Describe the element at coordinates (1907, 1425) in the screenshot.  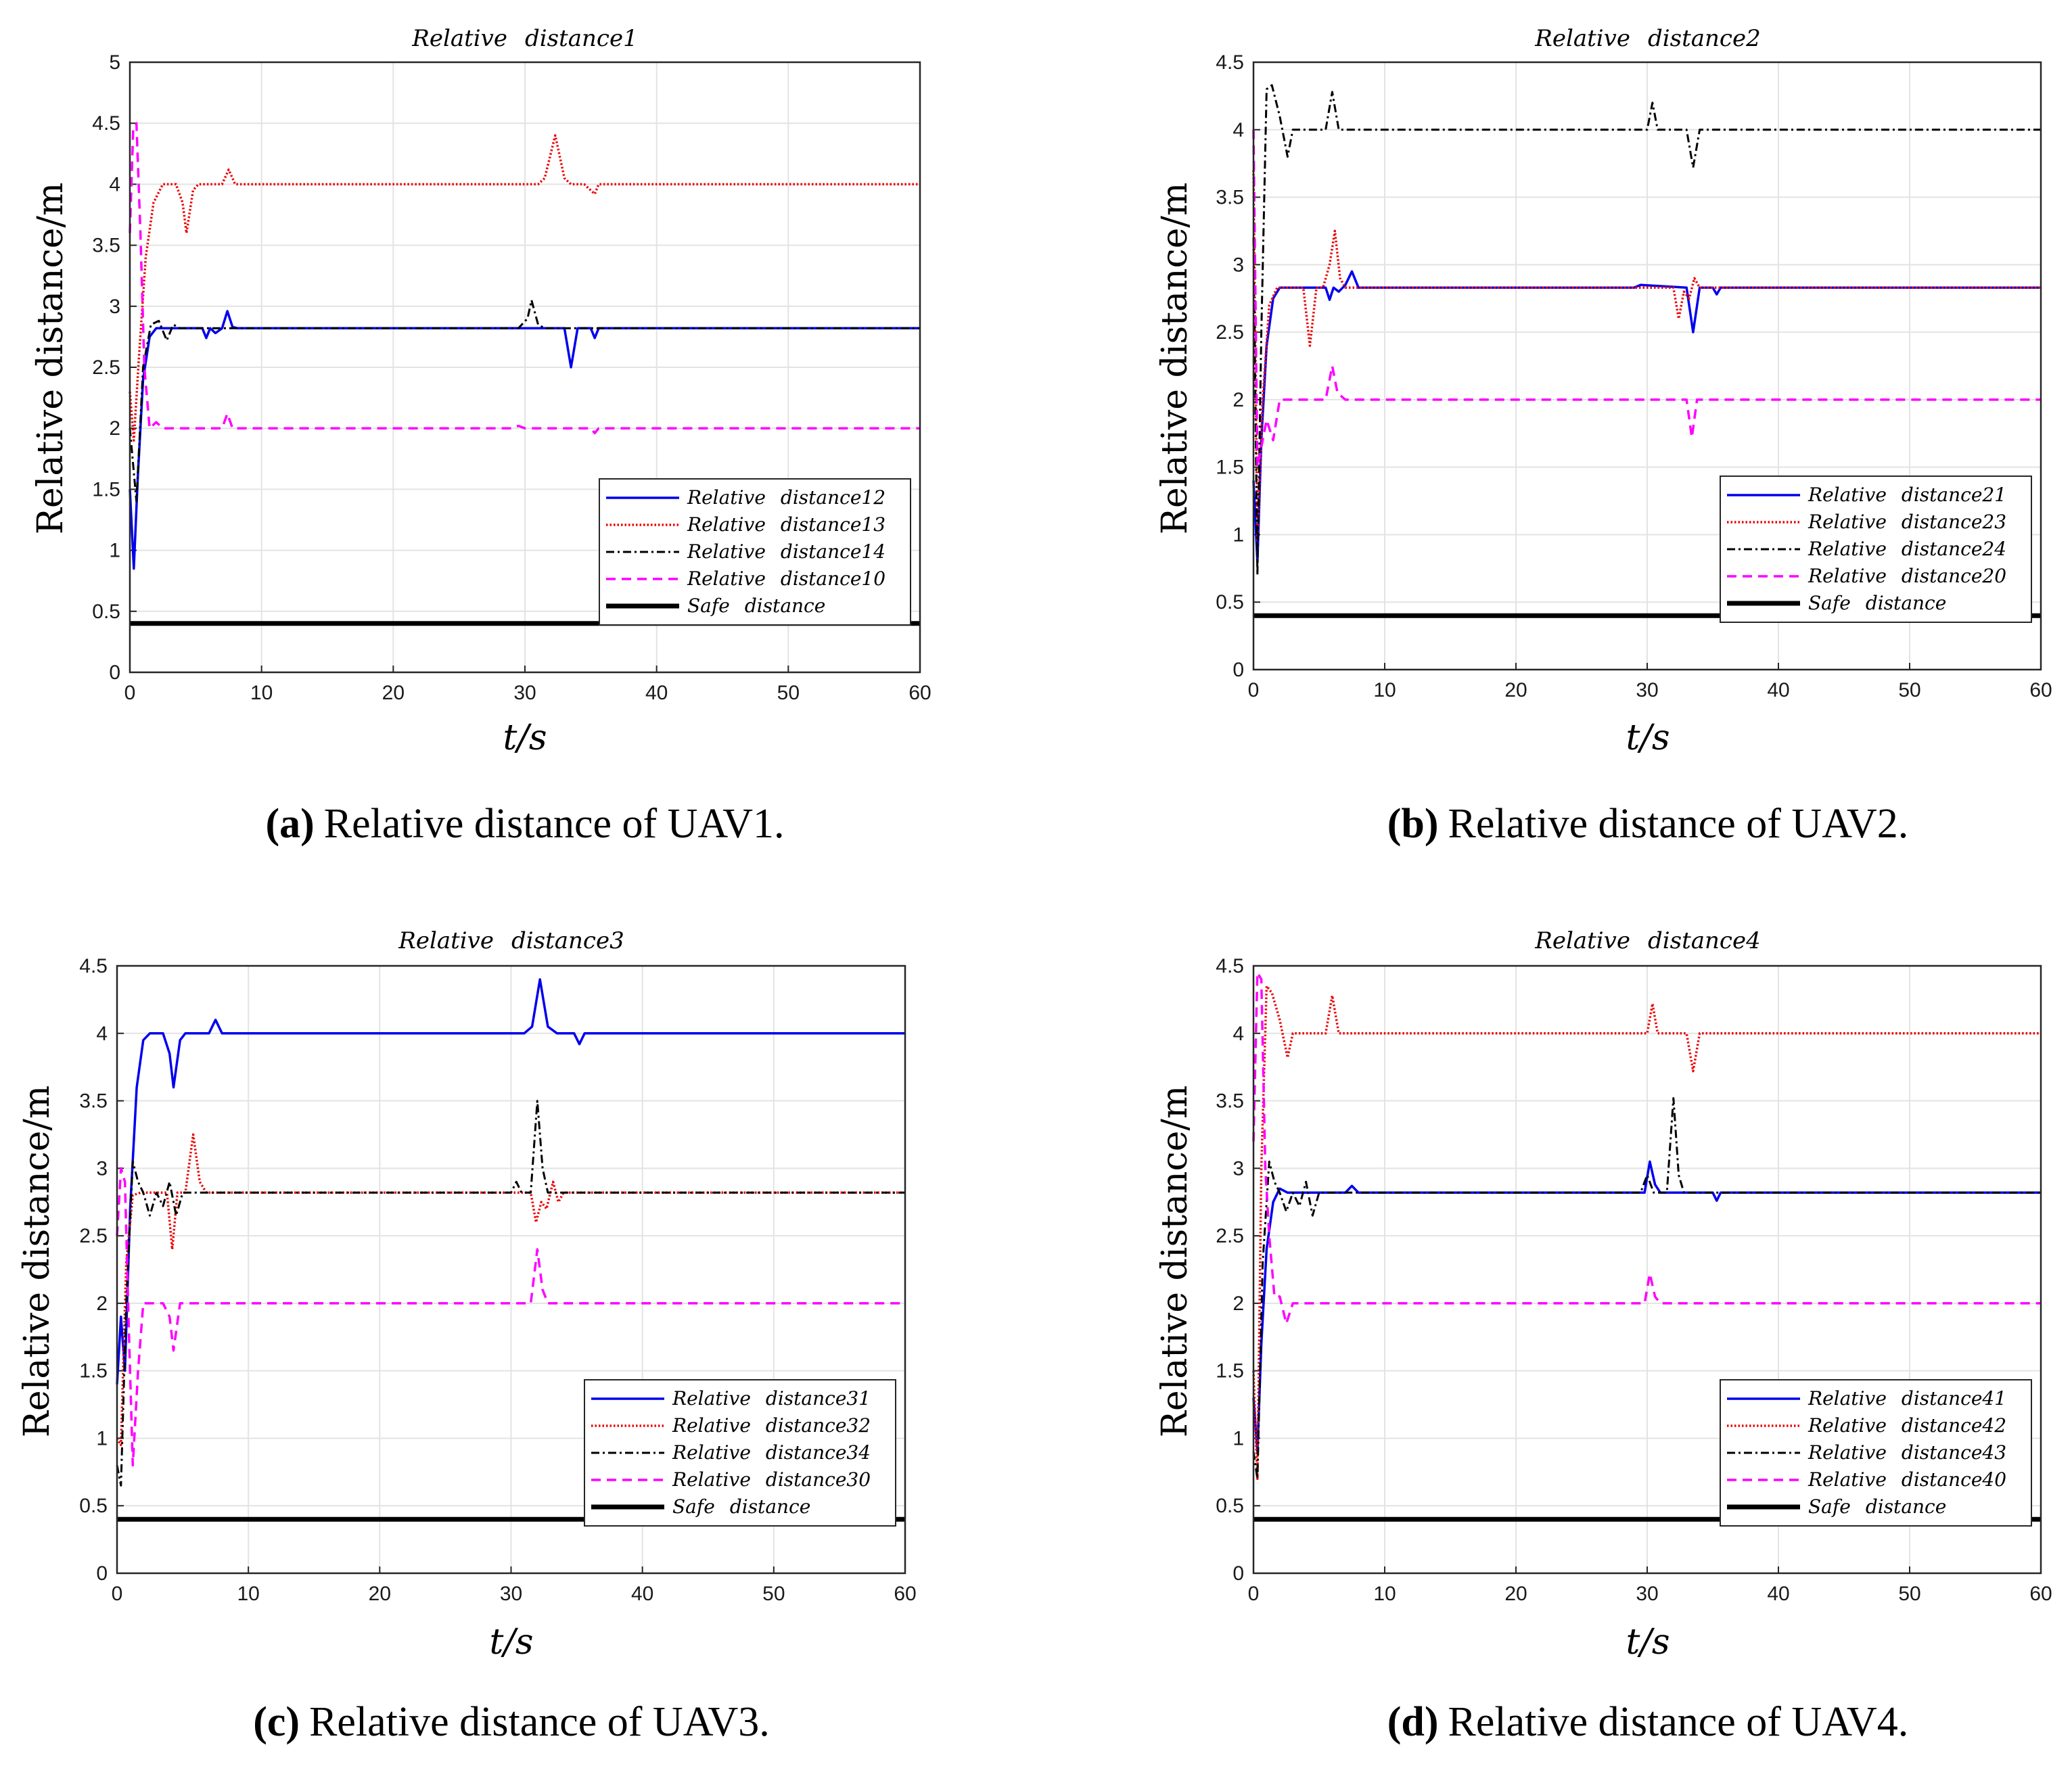
I see `legend-label: Relative distance42` at that location.